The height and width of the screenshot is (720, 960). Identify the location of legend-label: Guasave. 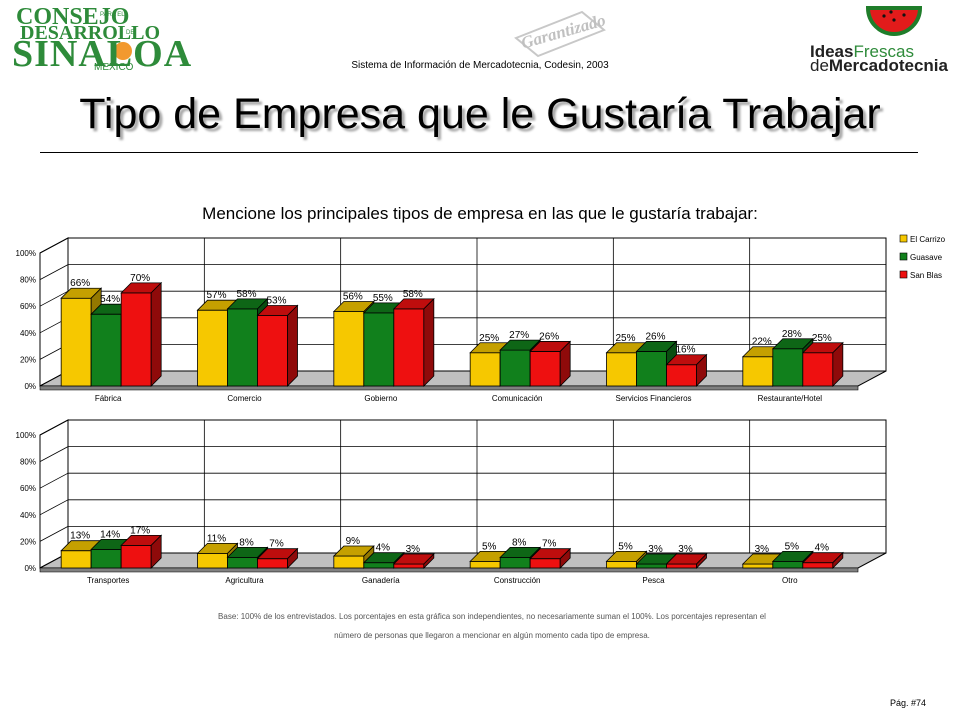
(926, 257).